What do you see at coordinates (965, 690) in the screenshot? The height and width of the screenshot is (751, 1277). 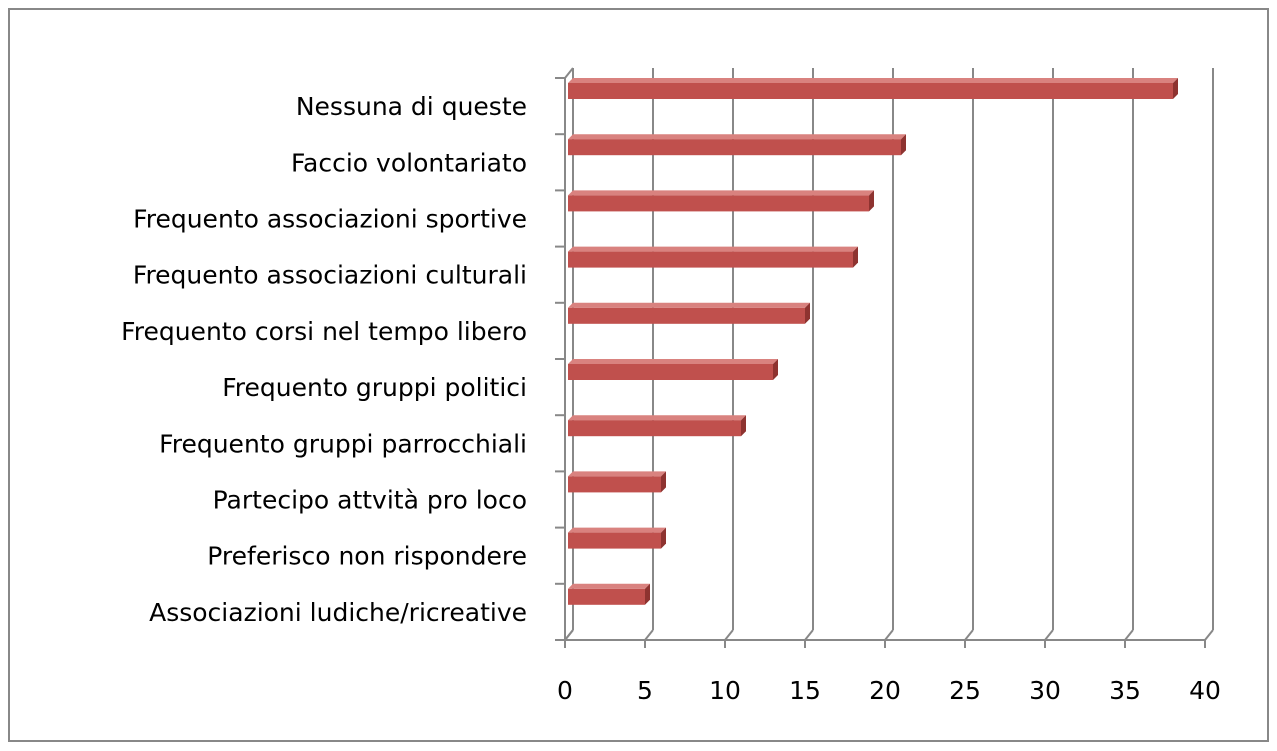 I see `x-tick-label: 25` at bounding box center [965, 690].